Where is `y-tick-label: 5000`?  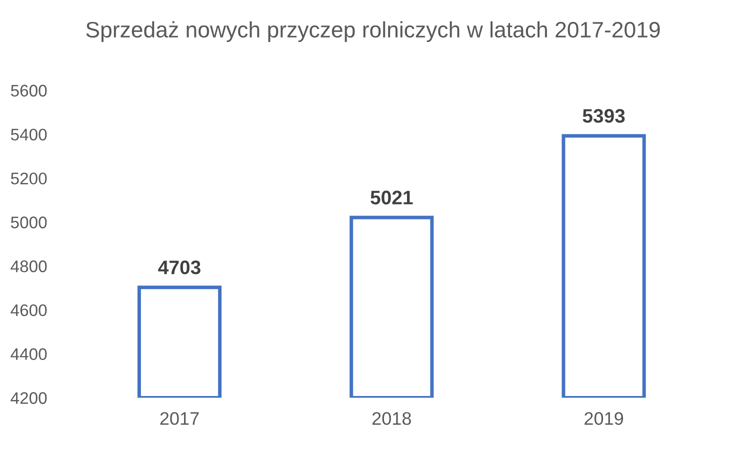 y-tick-label: 5000 is located at coordinates (28, 222).